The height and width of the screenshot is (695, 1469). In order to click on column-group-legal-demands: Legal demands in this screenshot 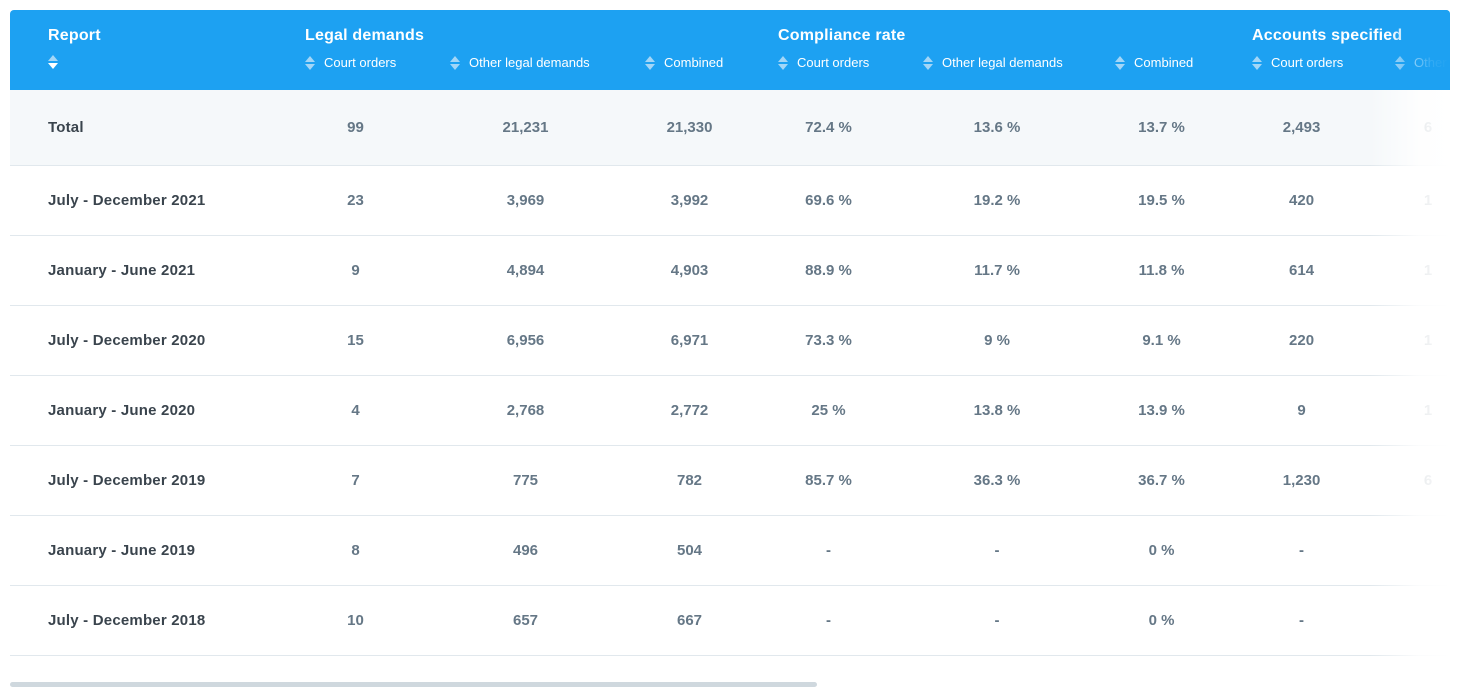, I will do `click(532, 29)`.